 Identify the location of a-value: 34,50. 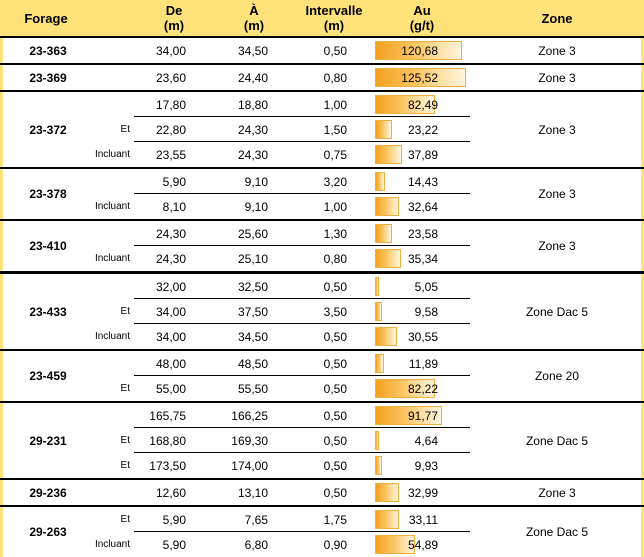
(252, 50).